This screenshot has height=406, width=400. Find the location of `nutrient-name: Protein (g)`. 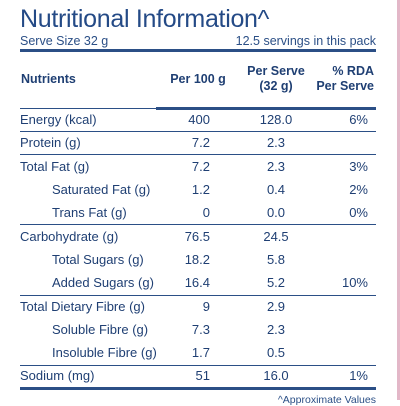

nutrient-name: Protein (g) is located at coordinates (88, 142).